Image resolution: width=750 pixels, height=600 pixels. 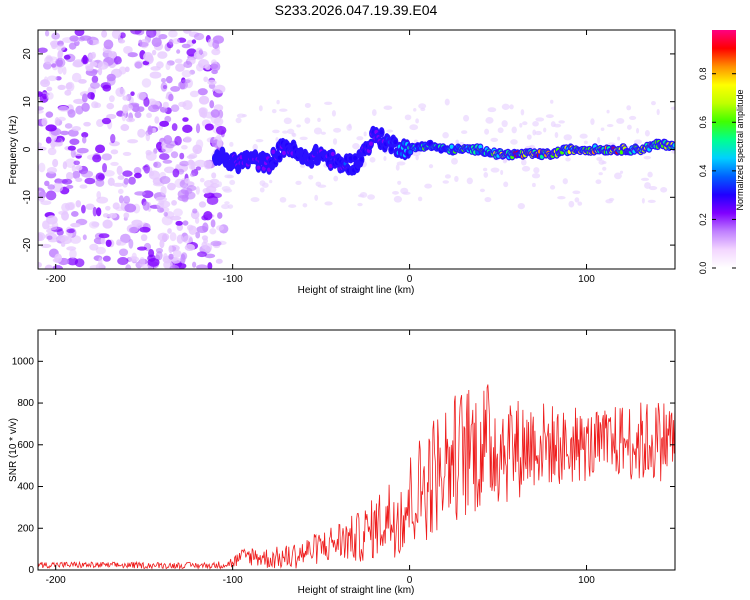 What do you see at coordinates (25, 403) in the screenshot?
I see `snr-ytick-label: 800` at bounding box center [25, 403].